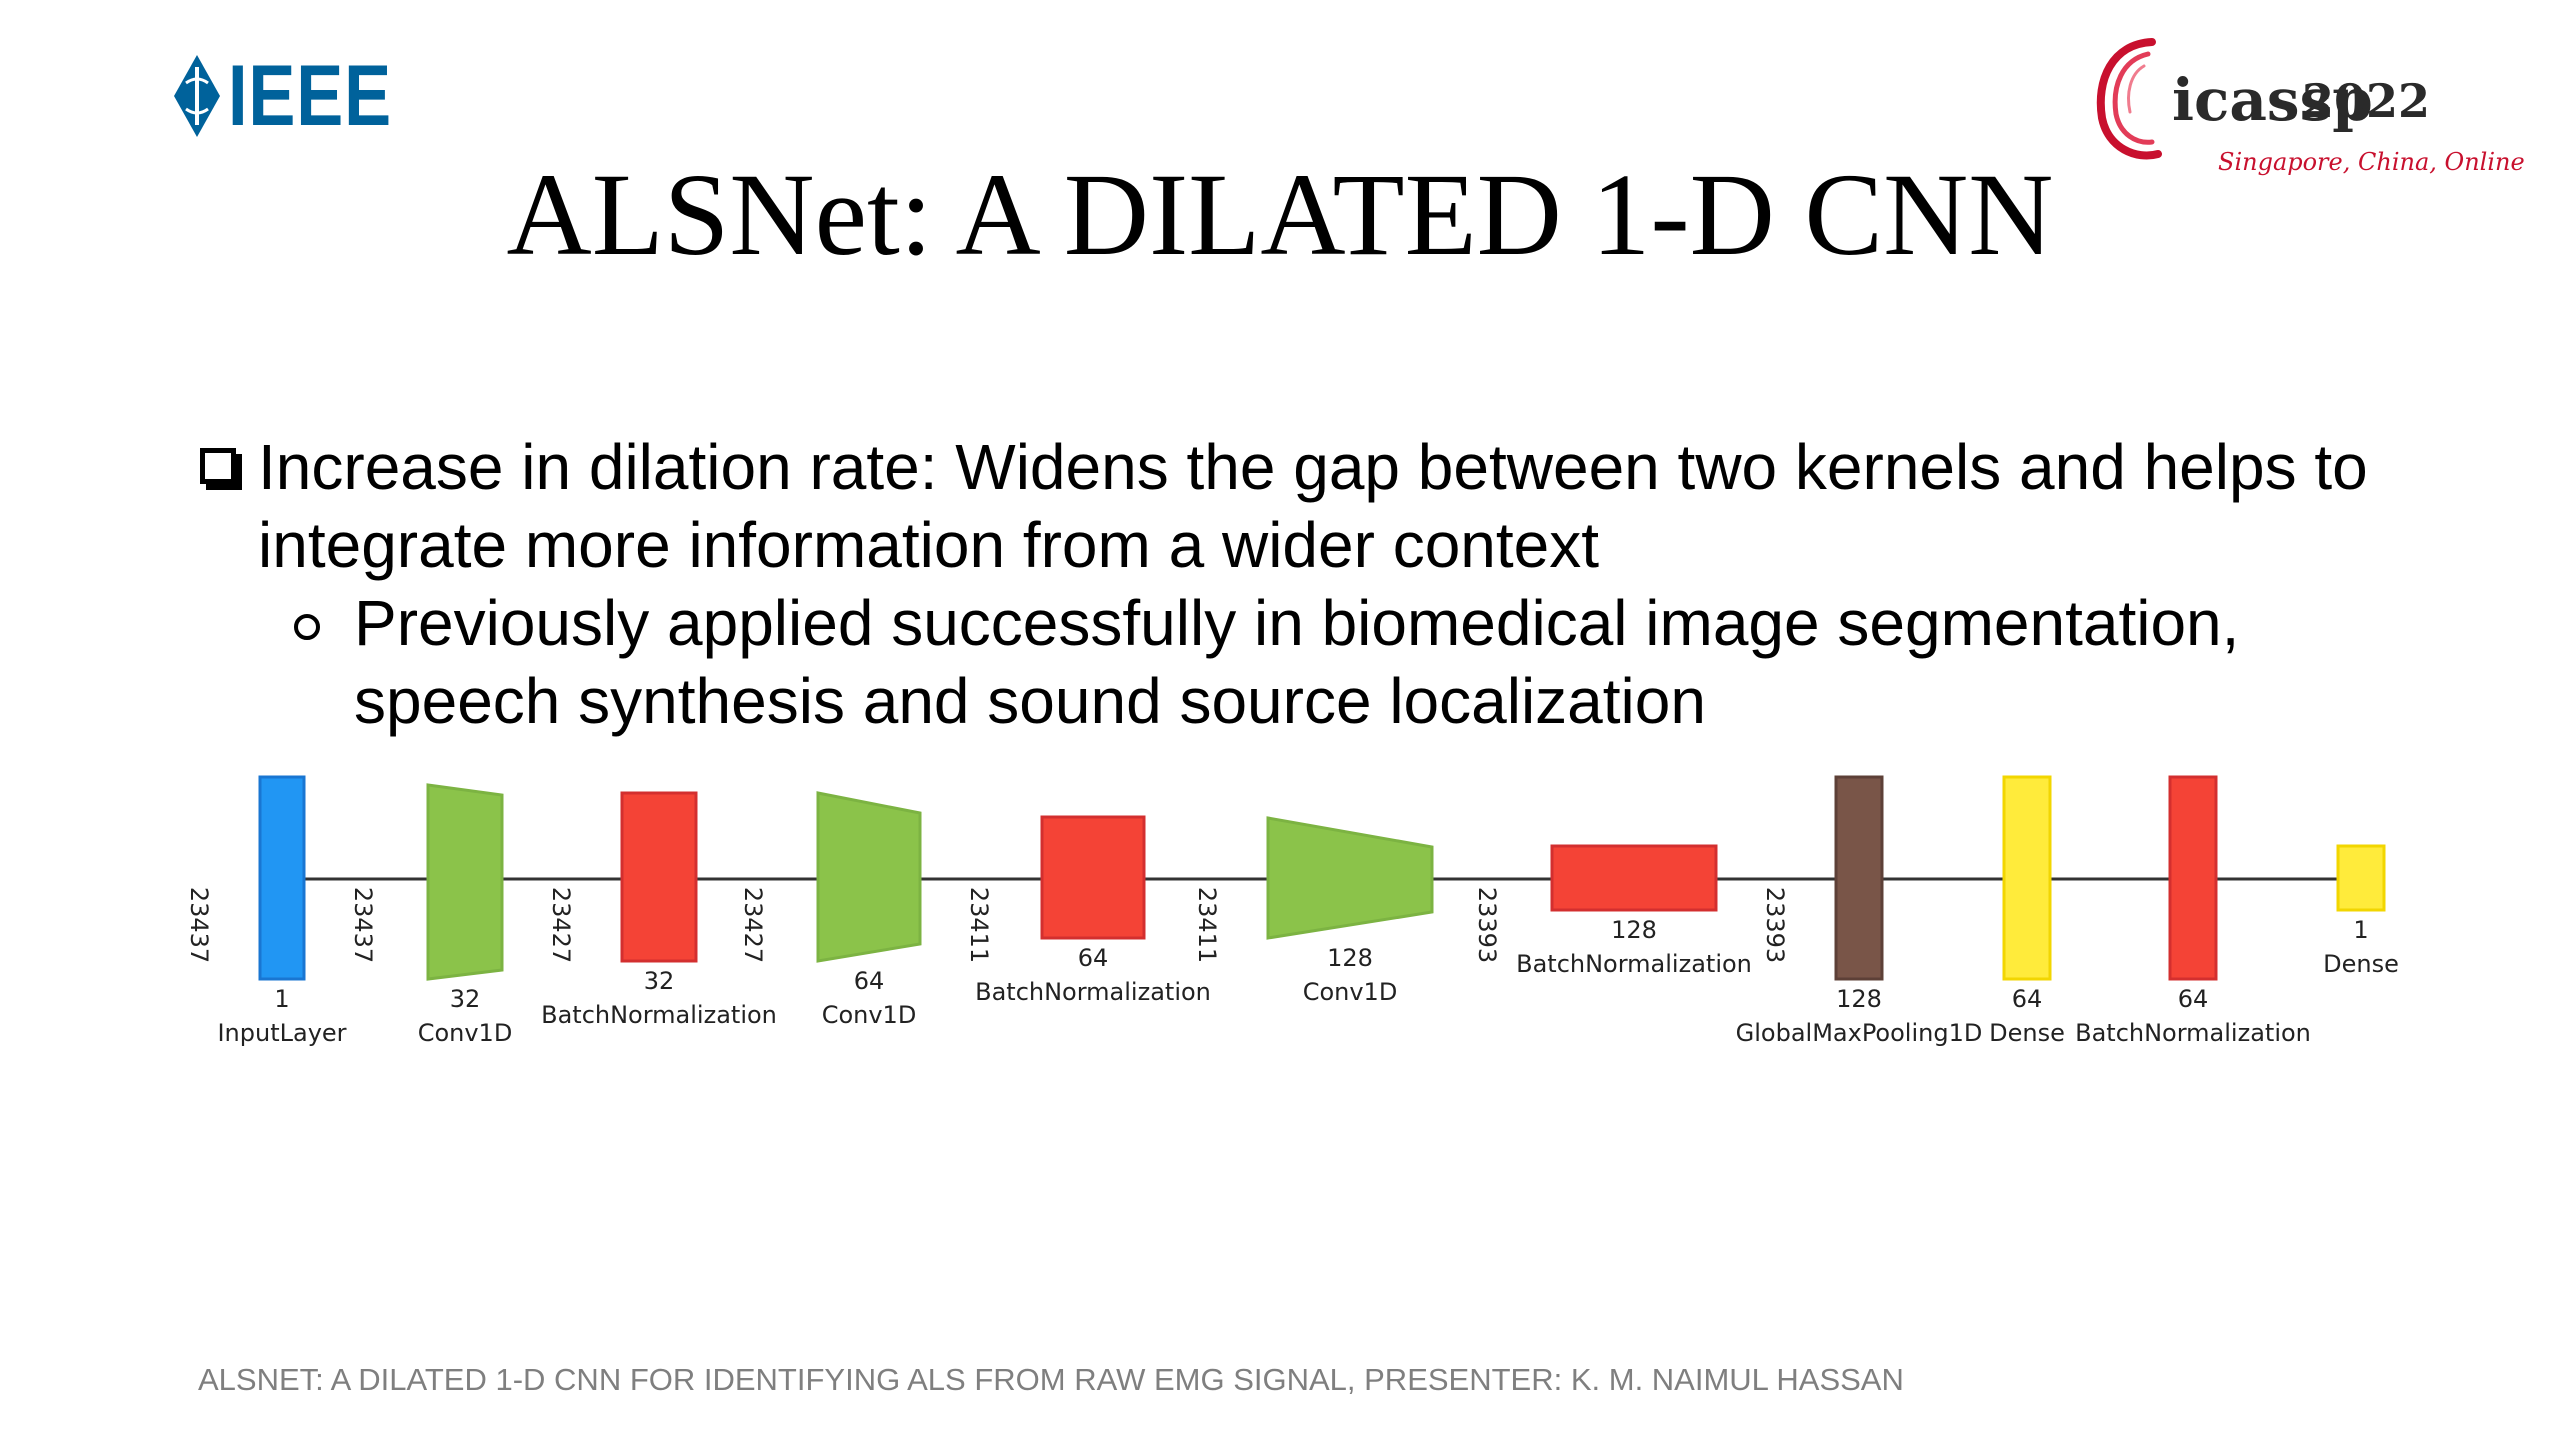 Image resolution: width=2560 pixels, height=1440 pixels. Describe the element at coordinates (2129, 99) in the screenshot. I see `icassp-swirl-icon` at that location.